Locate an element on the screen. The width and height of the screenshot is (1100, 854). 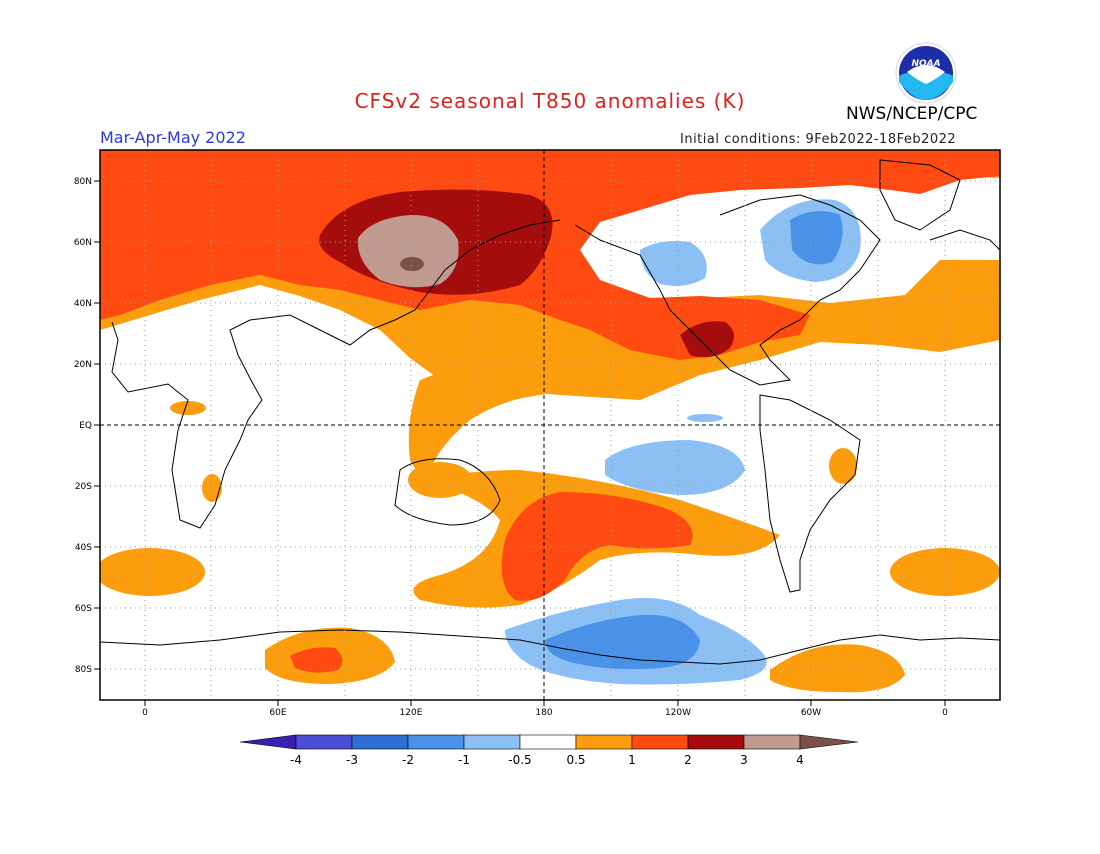
coastline-greenland is located at coordinates (920, 195).